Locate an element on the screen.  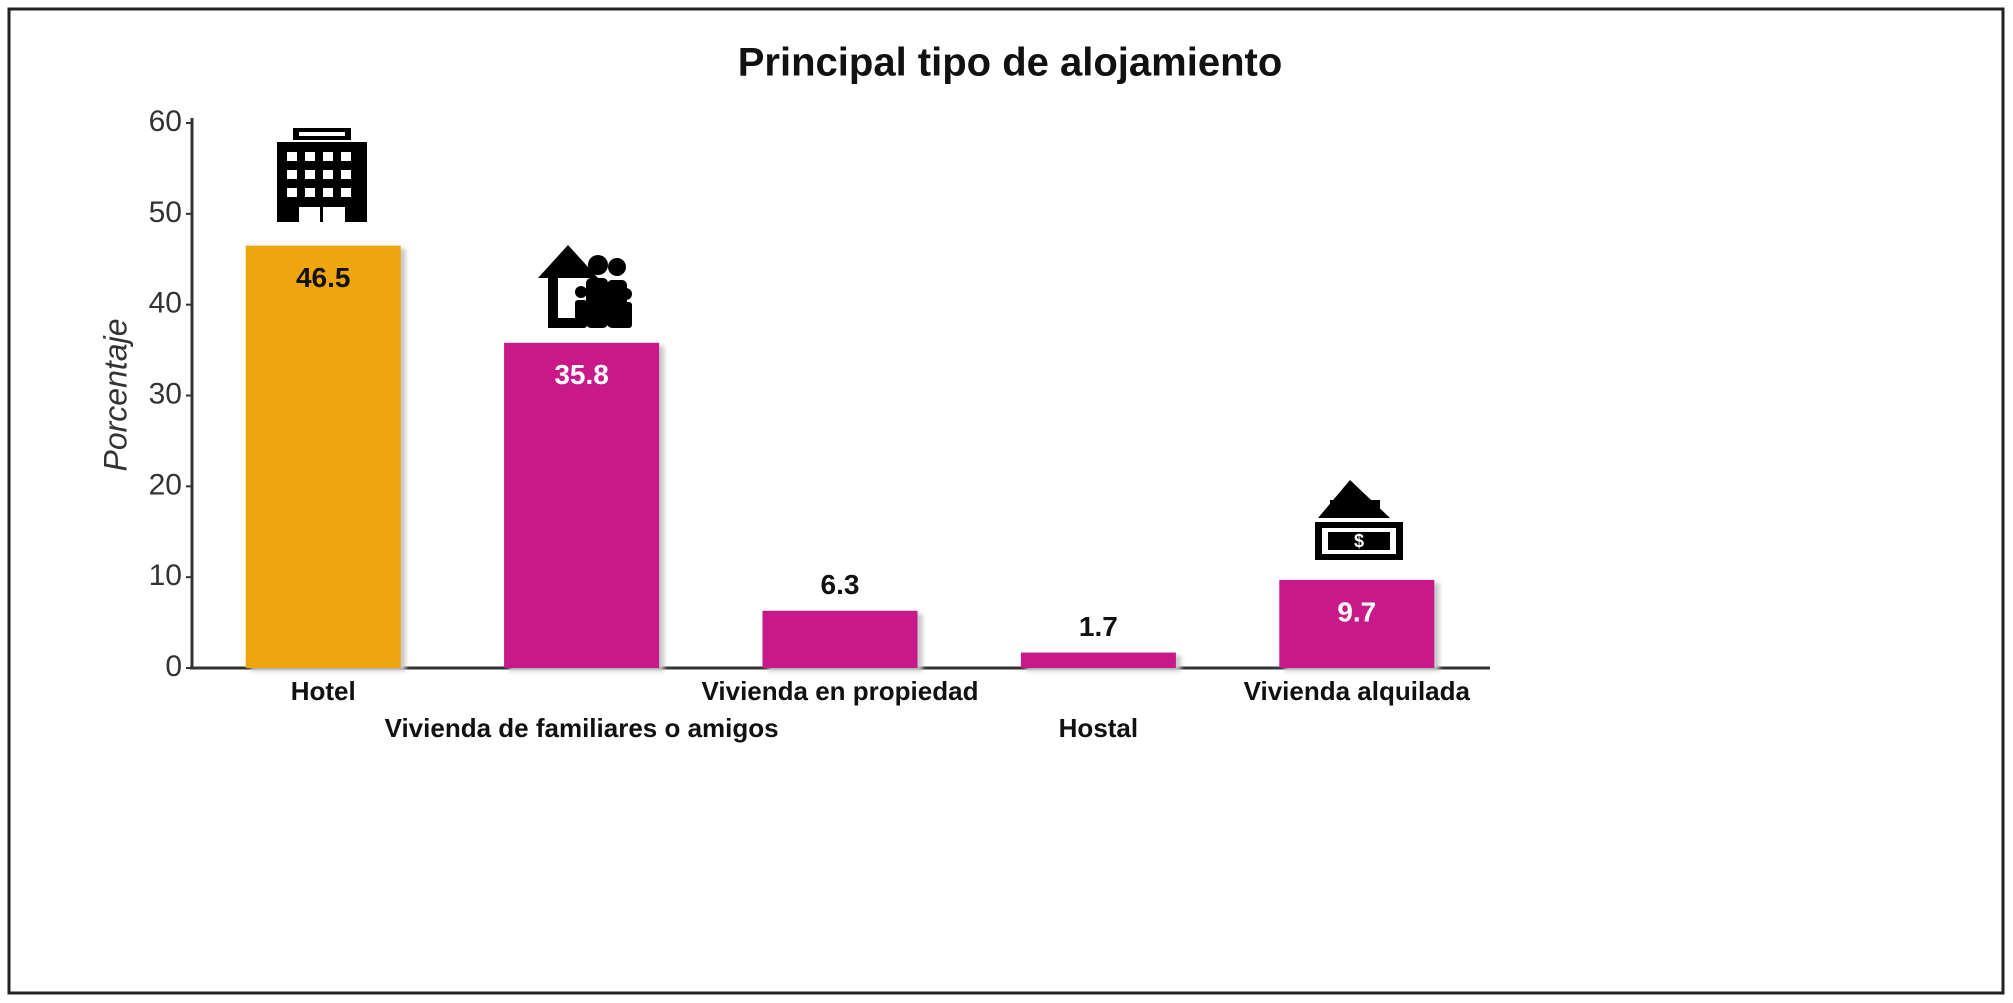
value-label: 35.8 is located at coordinates (581, 374).